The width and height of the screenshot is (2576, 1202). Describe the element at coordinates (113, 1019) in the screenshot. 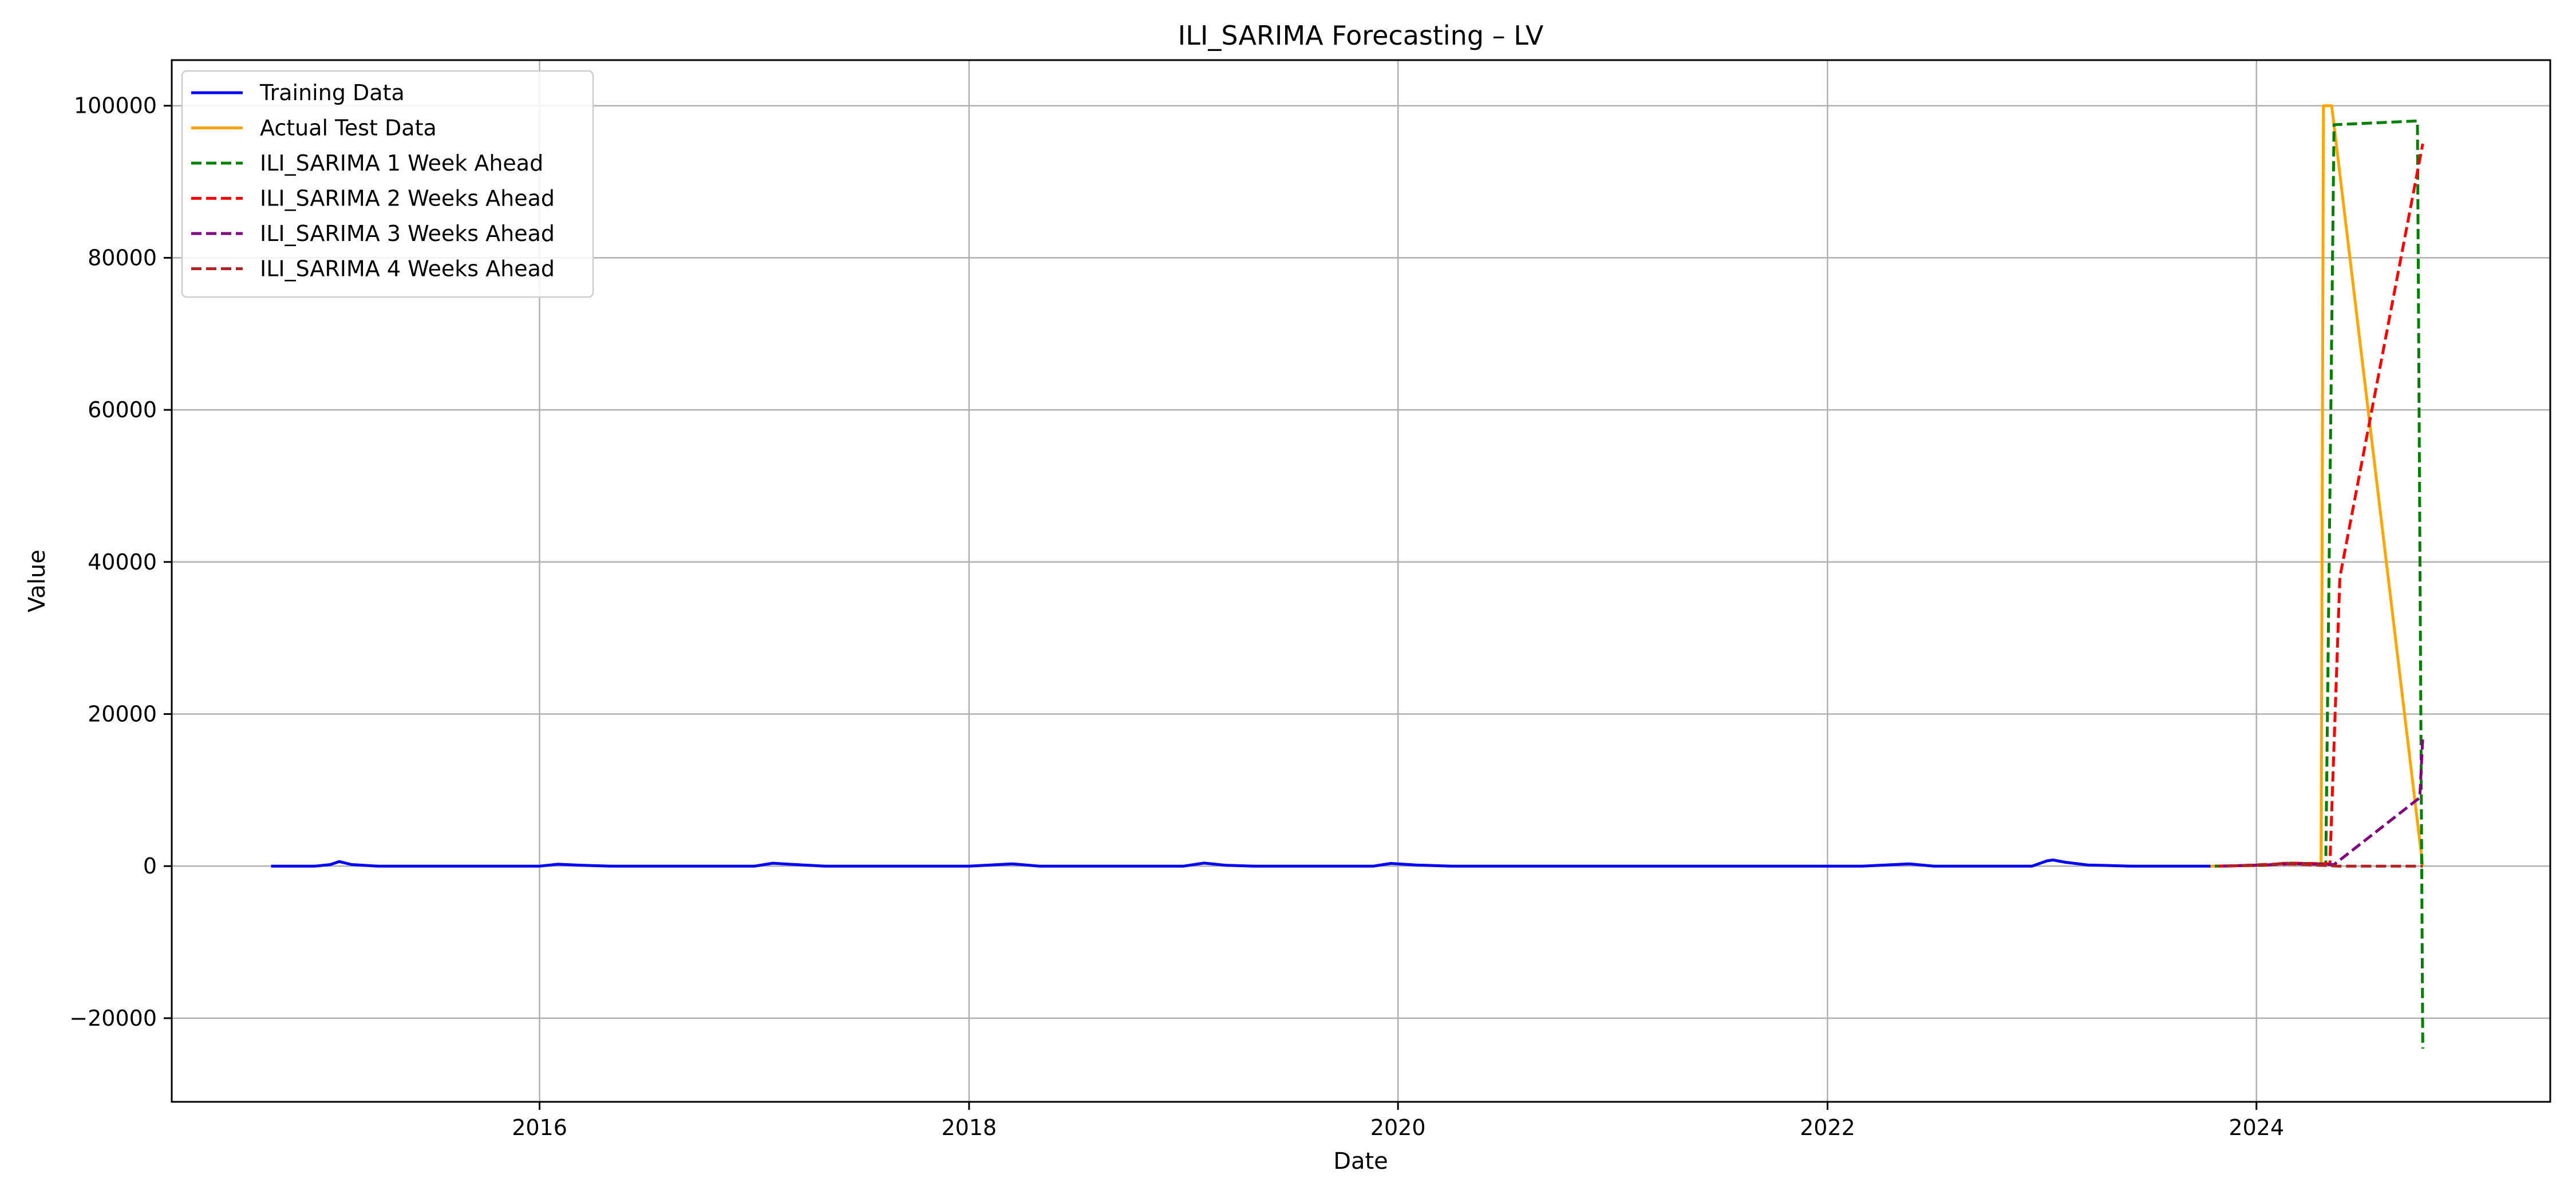

I see `y-tick-label: −20000` at that location.